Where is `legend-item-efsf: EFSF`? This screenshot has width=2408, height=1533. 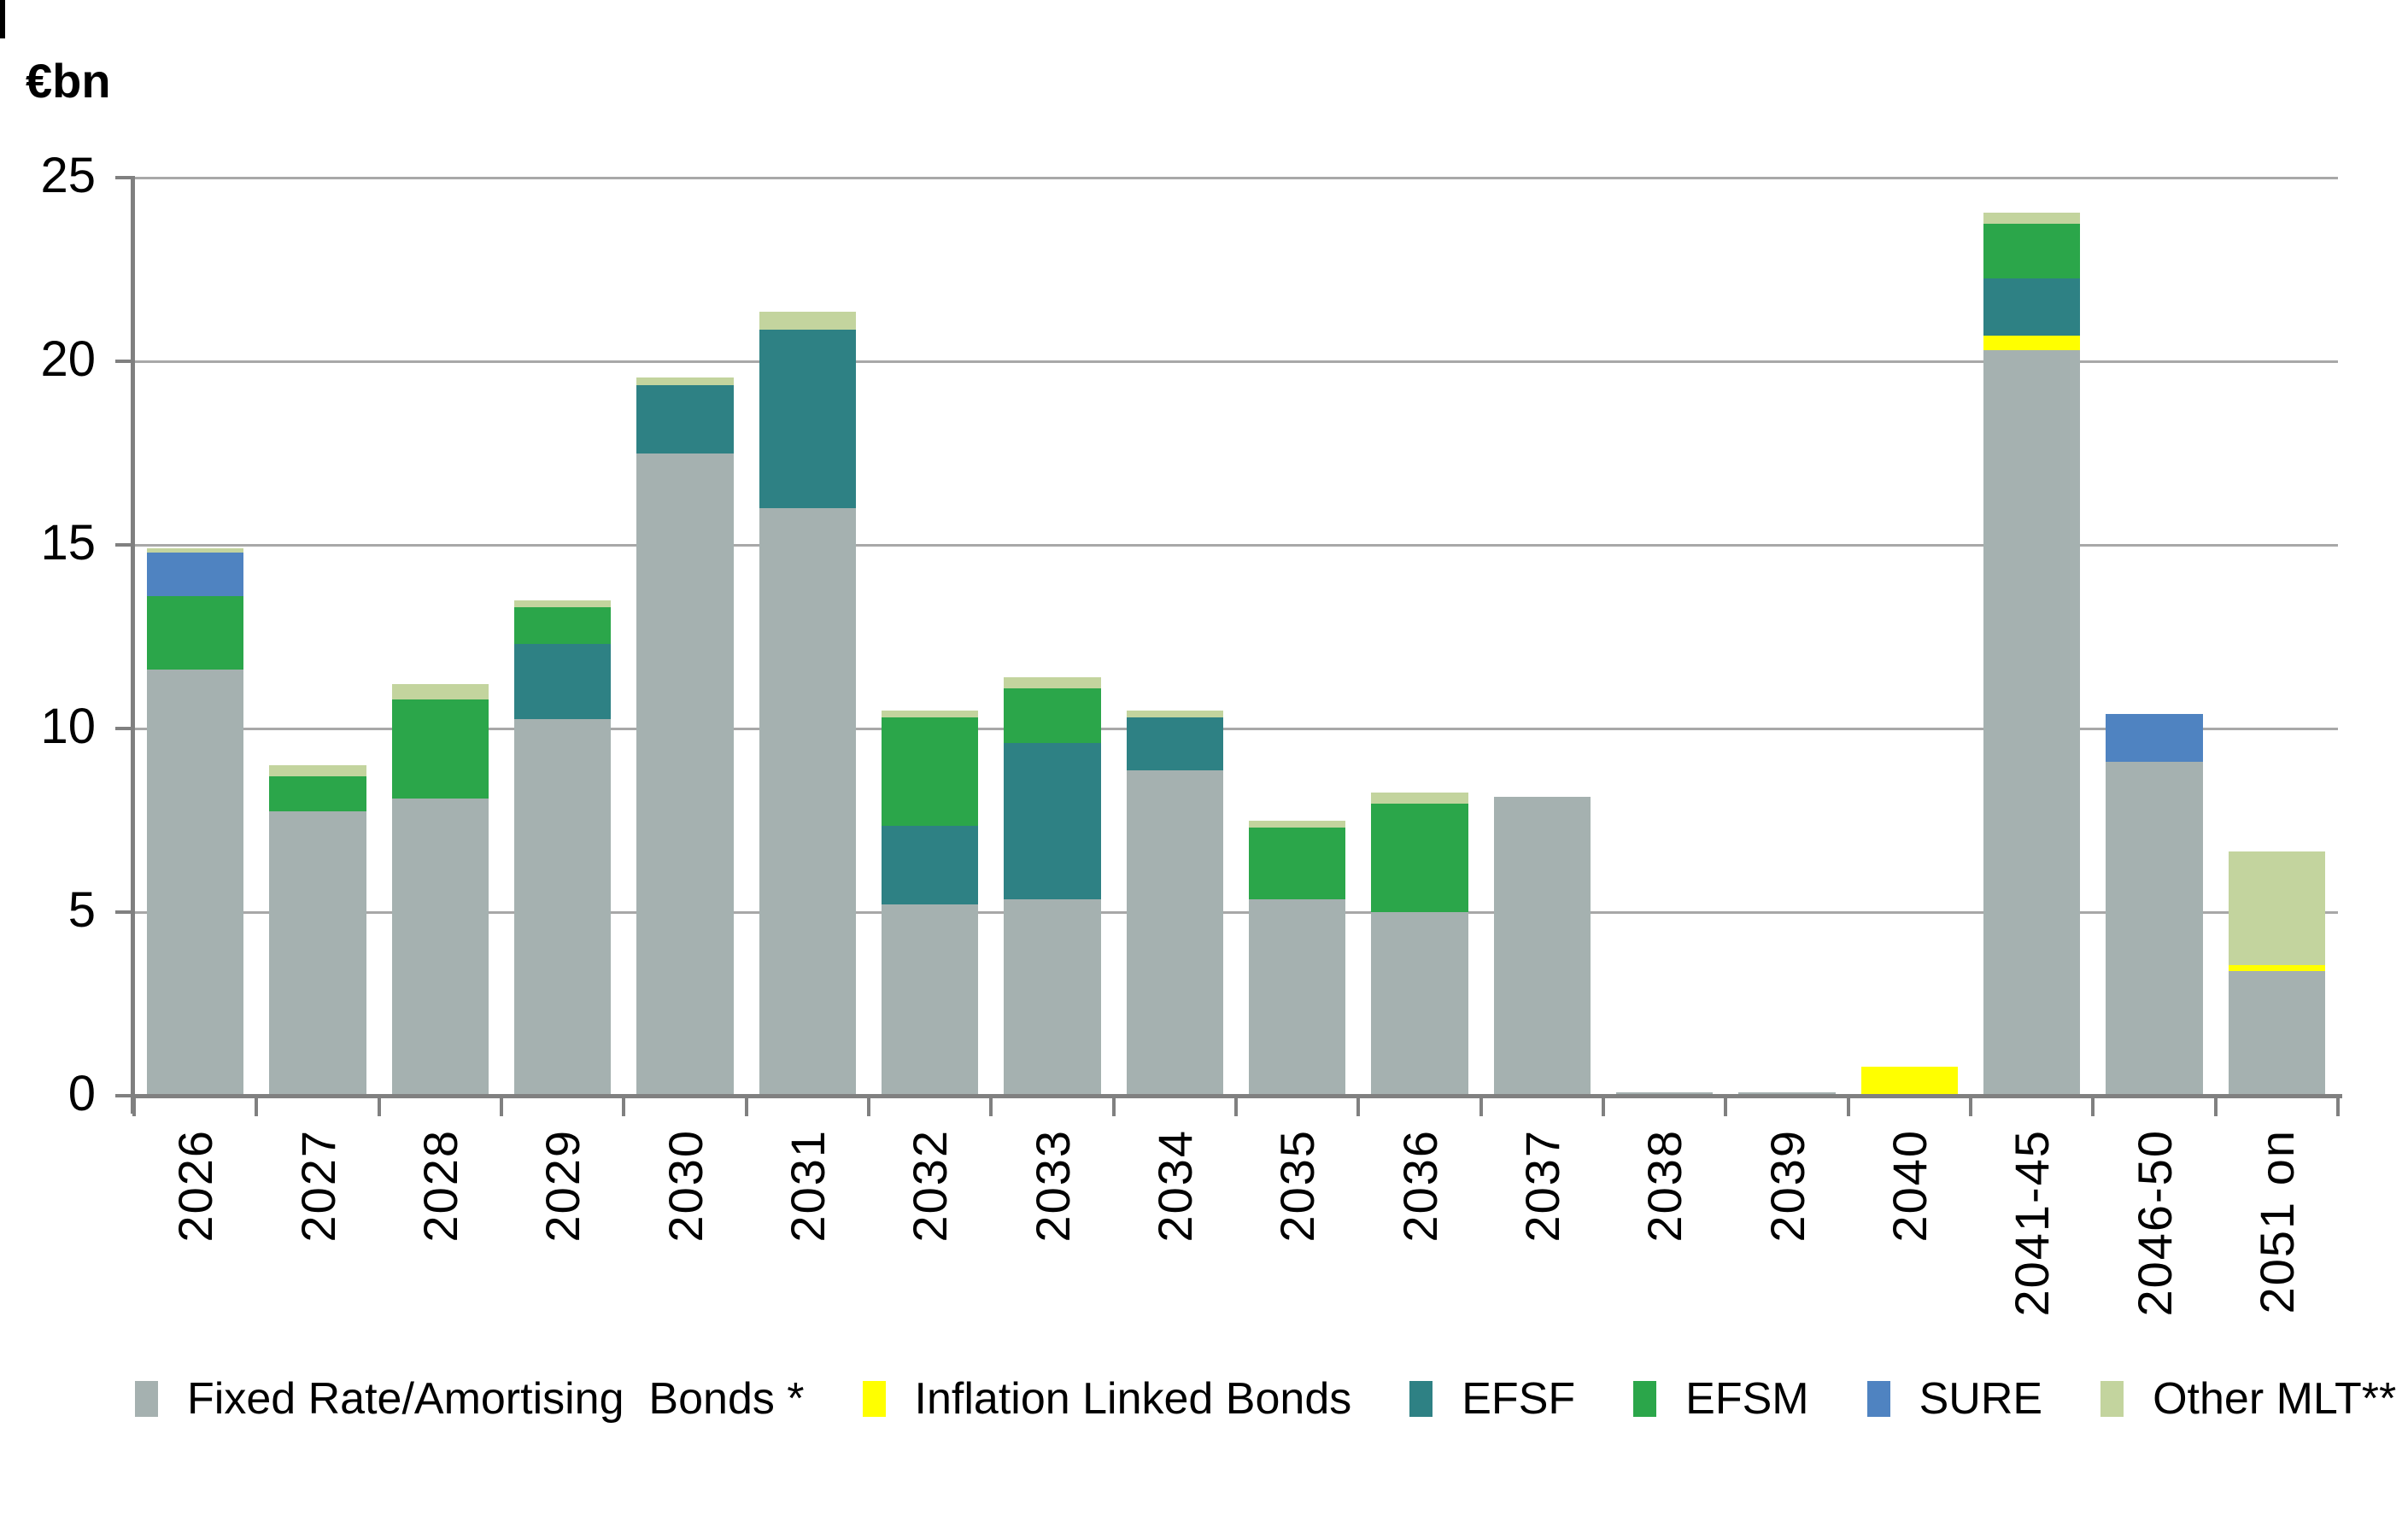
legend-item-efsf: EFSF is located at coordinates (1492, 1399).